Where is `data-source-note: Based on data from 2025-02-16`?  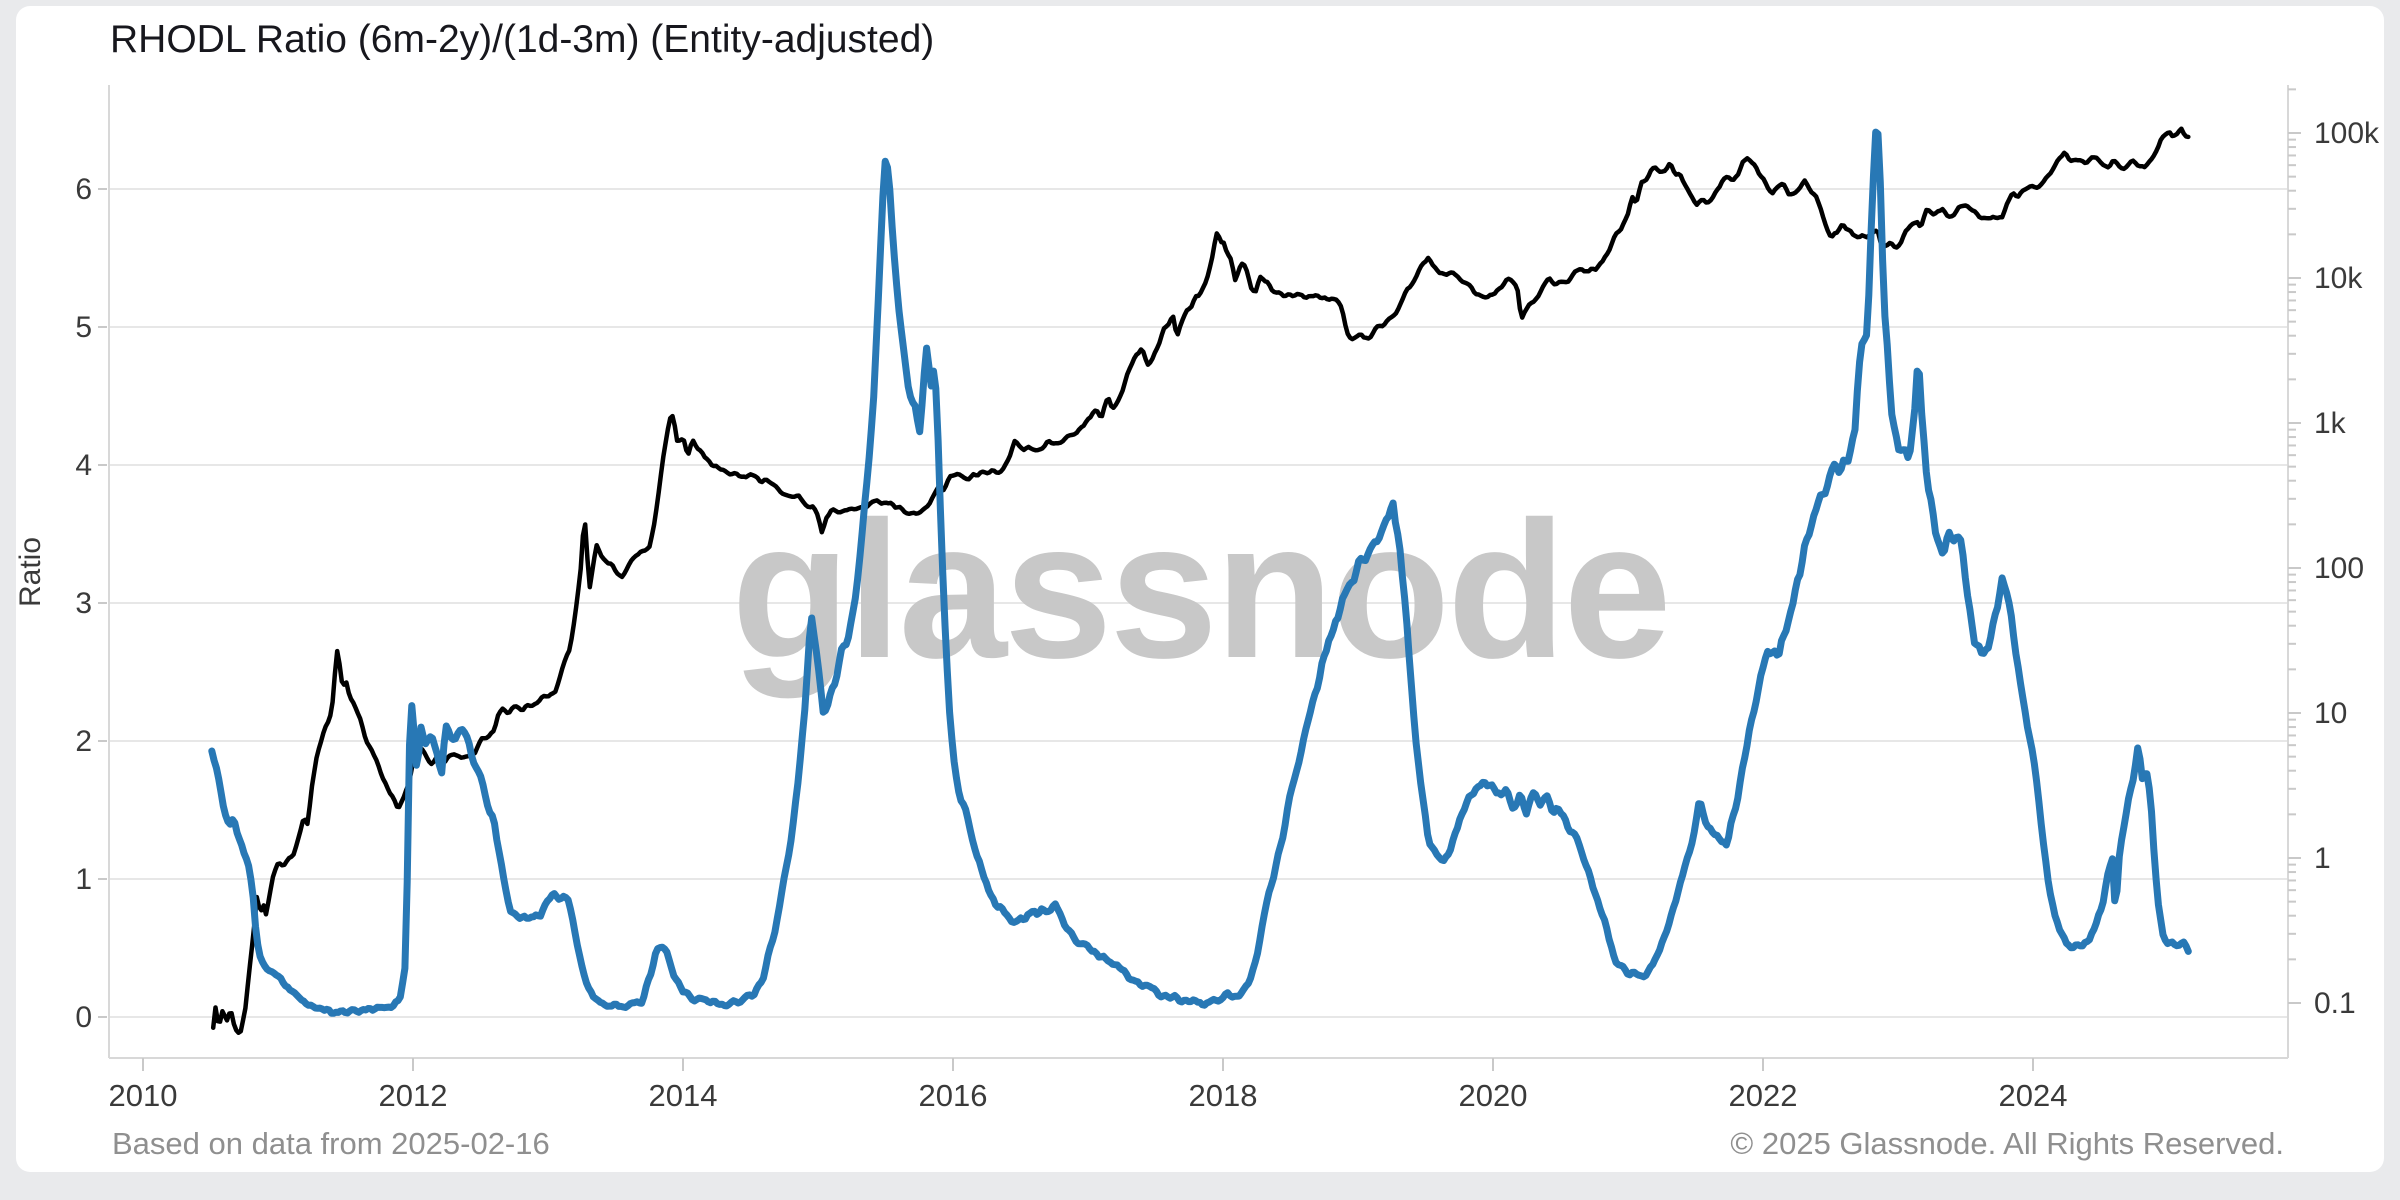
data-source-note: Based on data from 2025-02-16 is located at coordinates (331, 1143).